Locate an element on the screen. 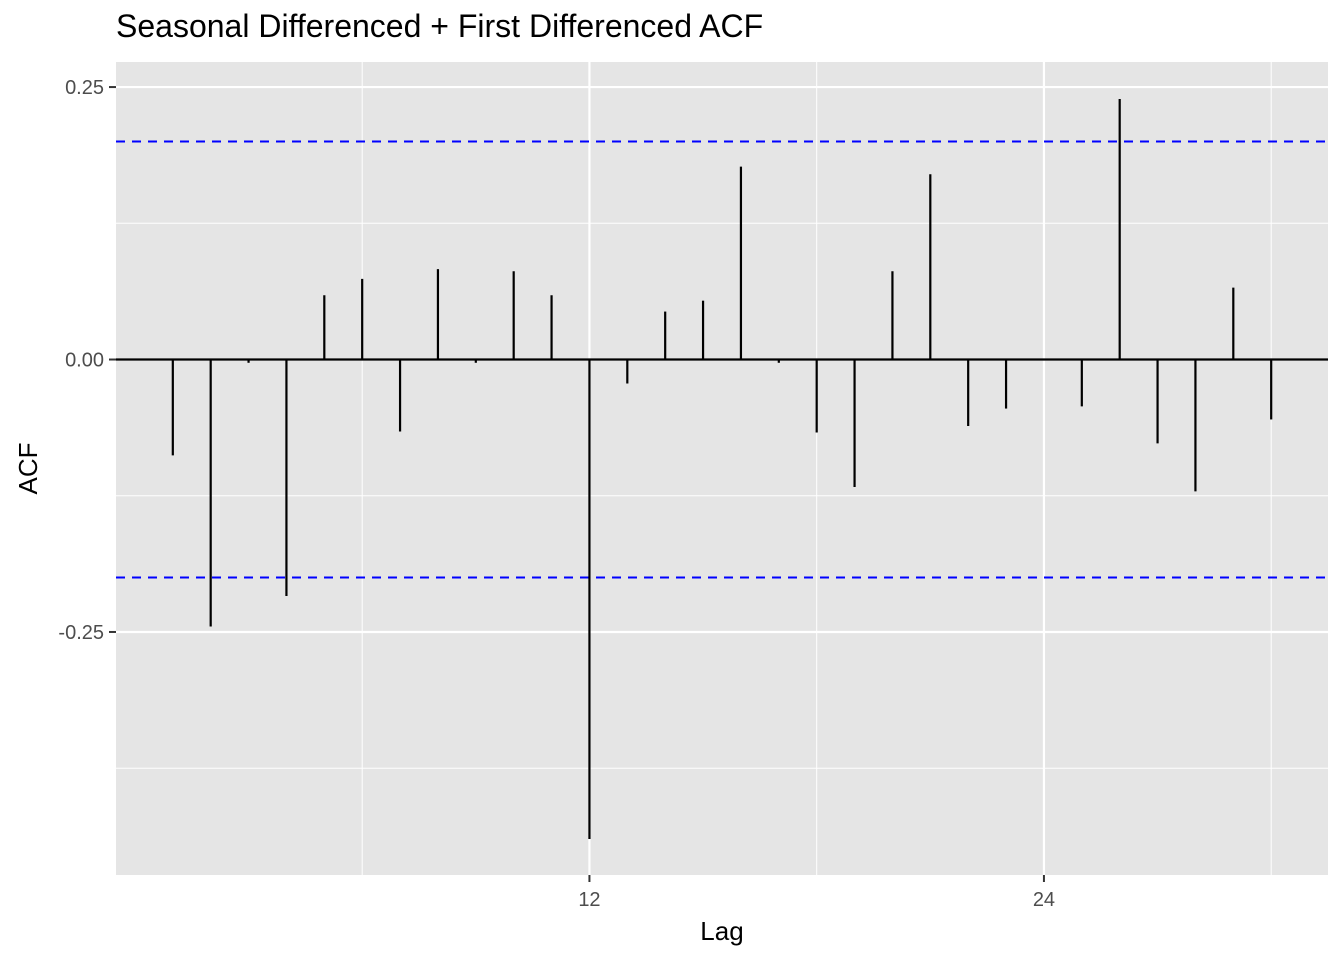  x-tick-label: 24 is located at coordinates (1044, 900).